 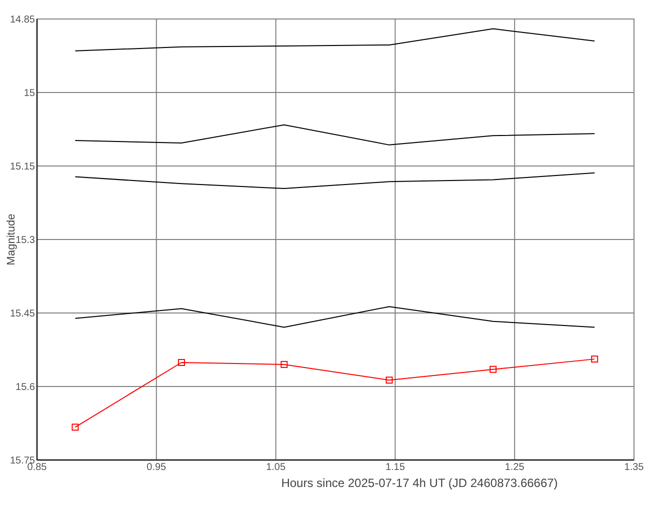 What do you see at coordinates (37, 467) in the screenshot?
I see `x-tick-label: 0.85` at bounding box center [37, 467].